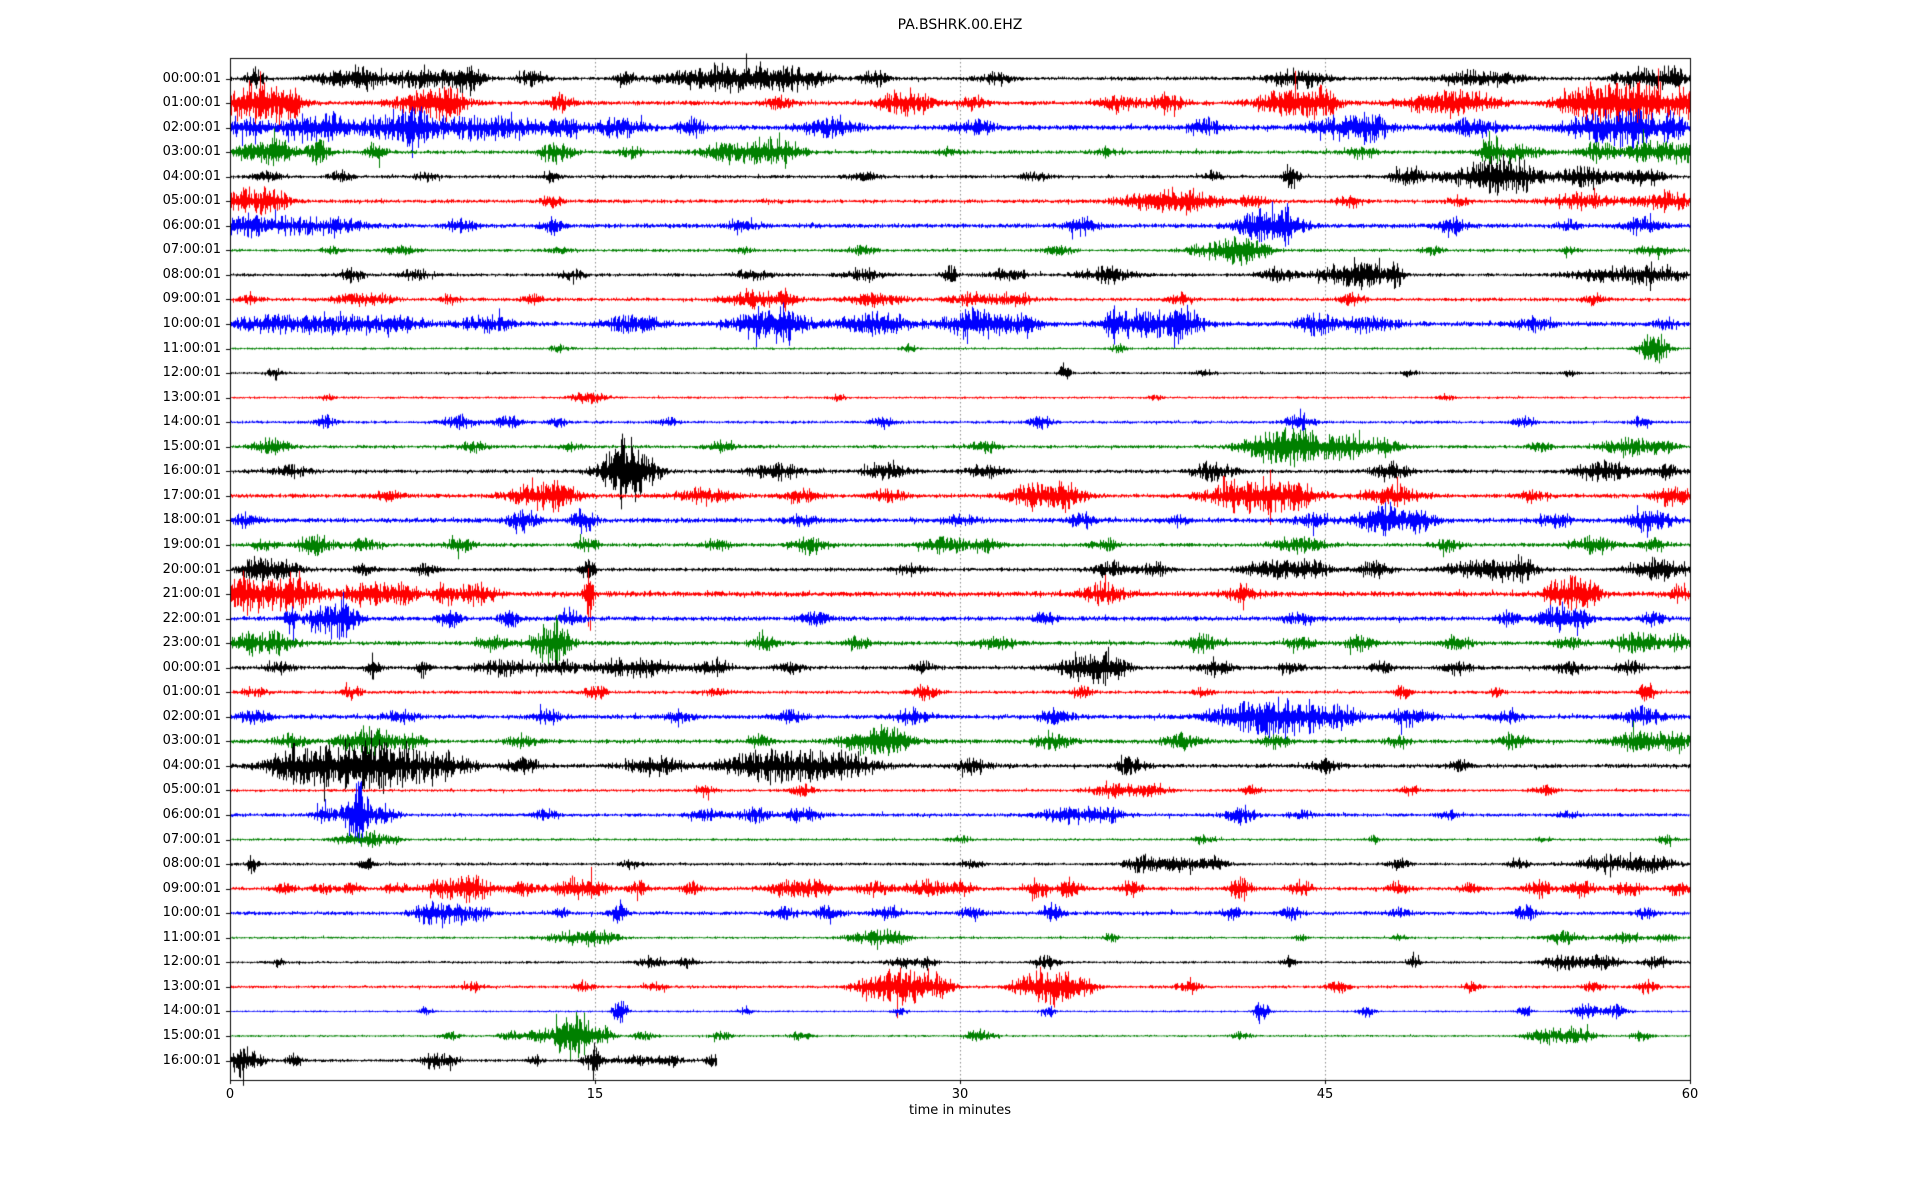 Image resolution: width=1920 pixels, height=1200 pixels. I want to click on x-axis-tick-label: 15, so click(595, 1094).